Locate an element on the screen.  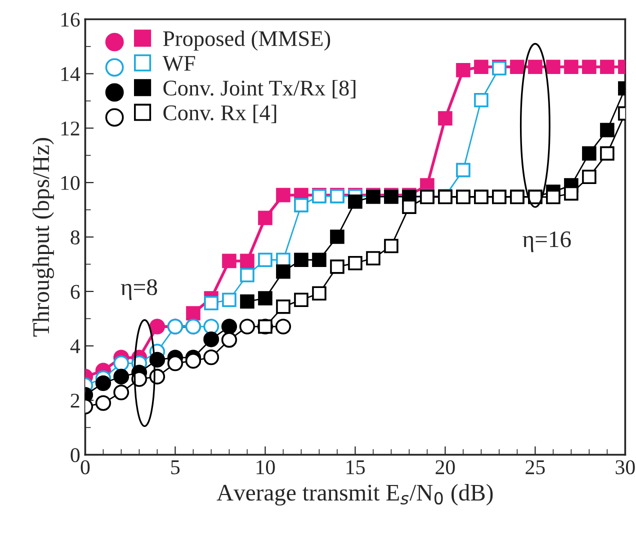
x-tick-label: 25 is located at coordinates (535, 467).